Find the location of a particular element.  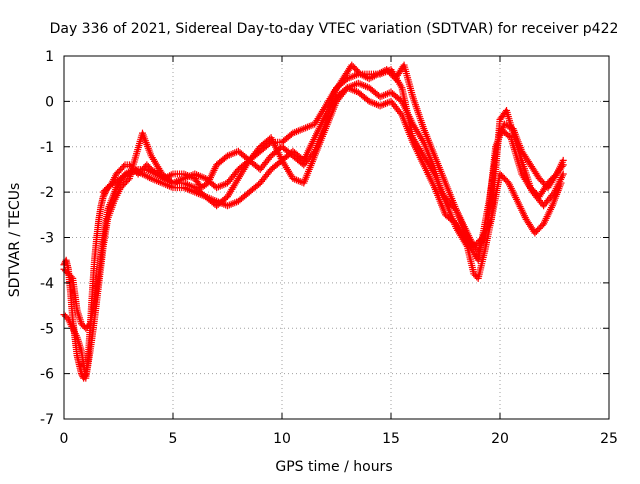

x-axis-label: GPS time / hours is located at coordinates (333, 467).